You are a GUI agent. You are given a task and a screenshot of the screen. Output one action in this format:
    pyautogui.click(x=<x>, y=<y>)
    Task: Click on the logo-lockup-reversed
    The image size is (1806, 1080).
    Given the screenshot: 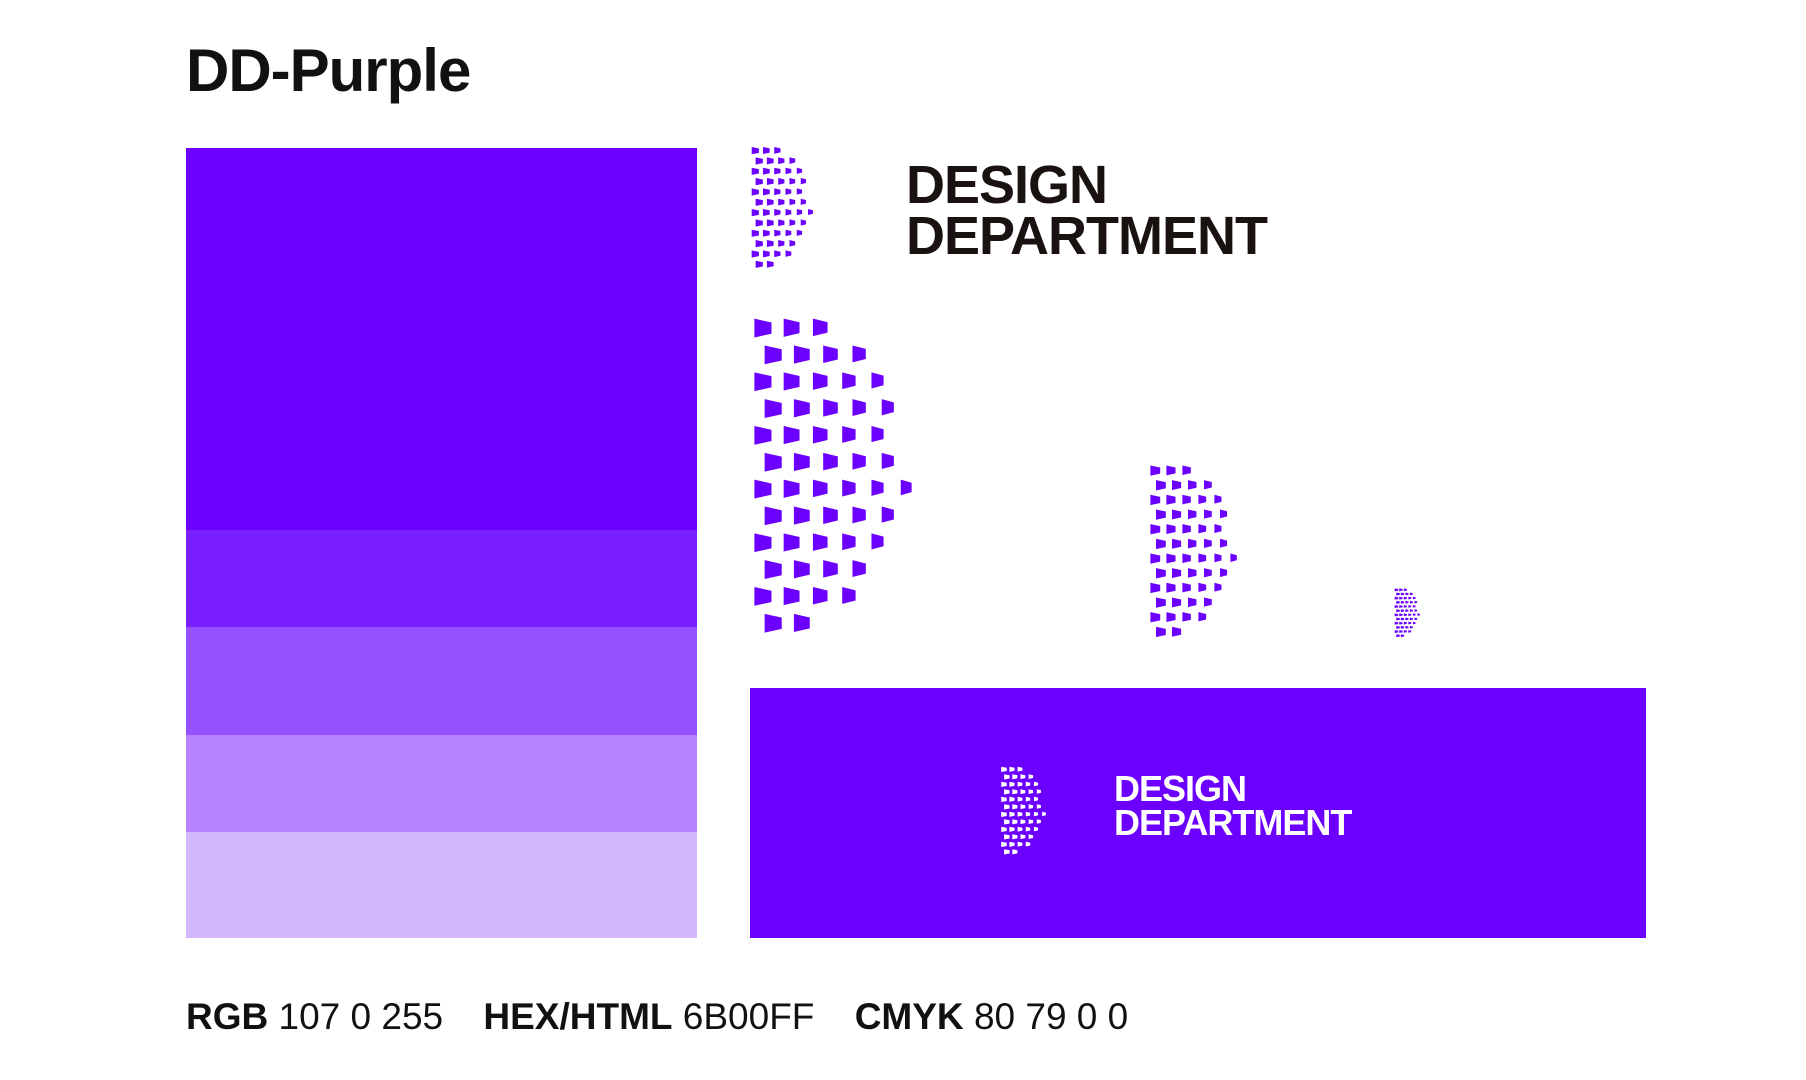 What is the action you would take?
    pyautogui.click(x=1045, y=811)
    